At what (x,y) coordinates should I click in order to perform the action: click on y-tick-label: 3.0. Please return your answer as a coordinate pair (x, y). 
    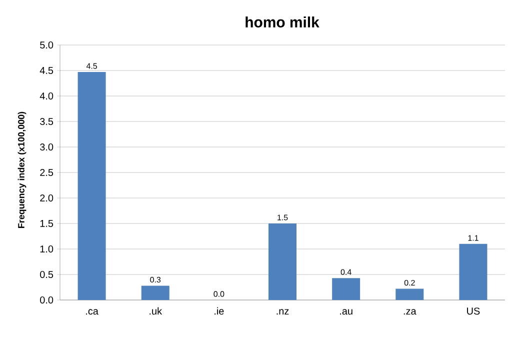
    Looking at the image, I should click on (47, 147).